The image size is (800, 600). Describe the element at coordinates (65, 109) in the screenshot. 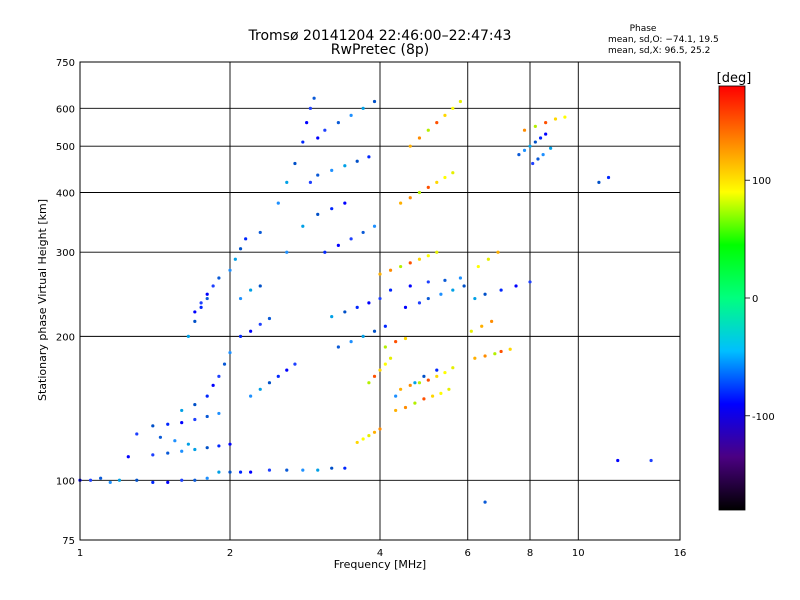

I see `y-tick-label: 600` at that location.